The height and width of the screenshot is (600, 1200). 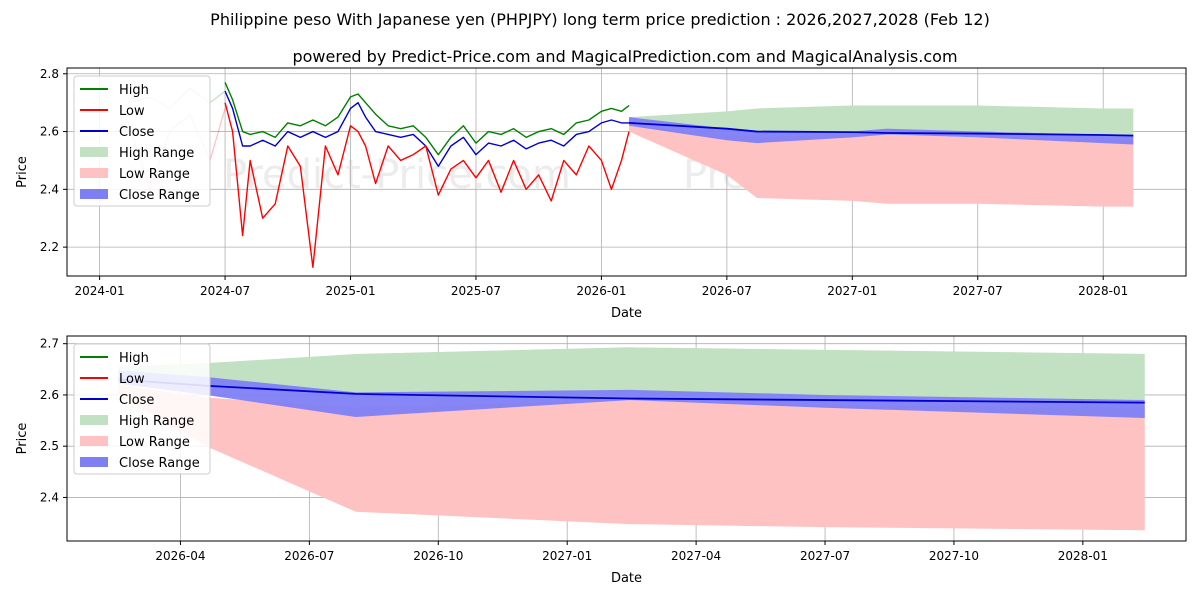 What do you see at coordinates (696, 556) in the screenshot?
I see `x-tick-label: 2027-04` at bounding box center [696, 556].